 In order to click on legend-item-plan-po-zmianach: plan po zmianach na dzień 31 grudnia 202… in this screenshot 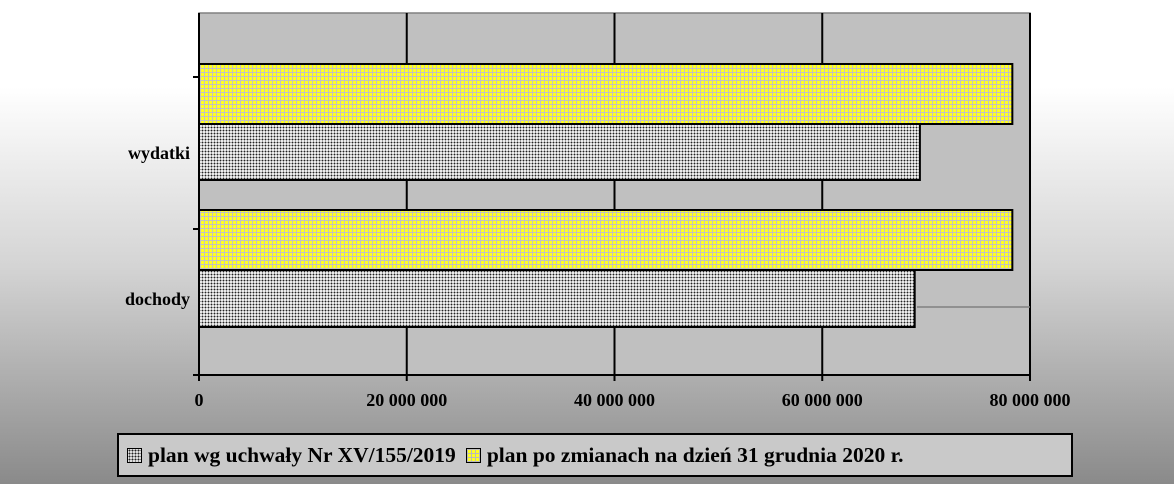, I will do `click(684, 455)`.